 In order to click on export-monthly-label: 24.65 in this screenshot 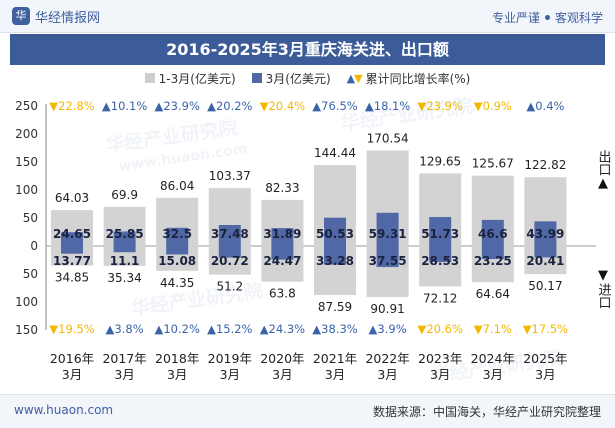, I will do `click(72, 234)`.